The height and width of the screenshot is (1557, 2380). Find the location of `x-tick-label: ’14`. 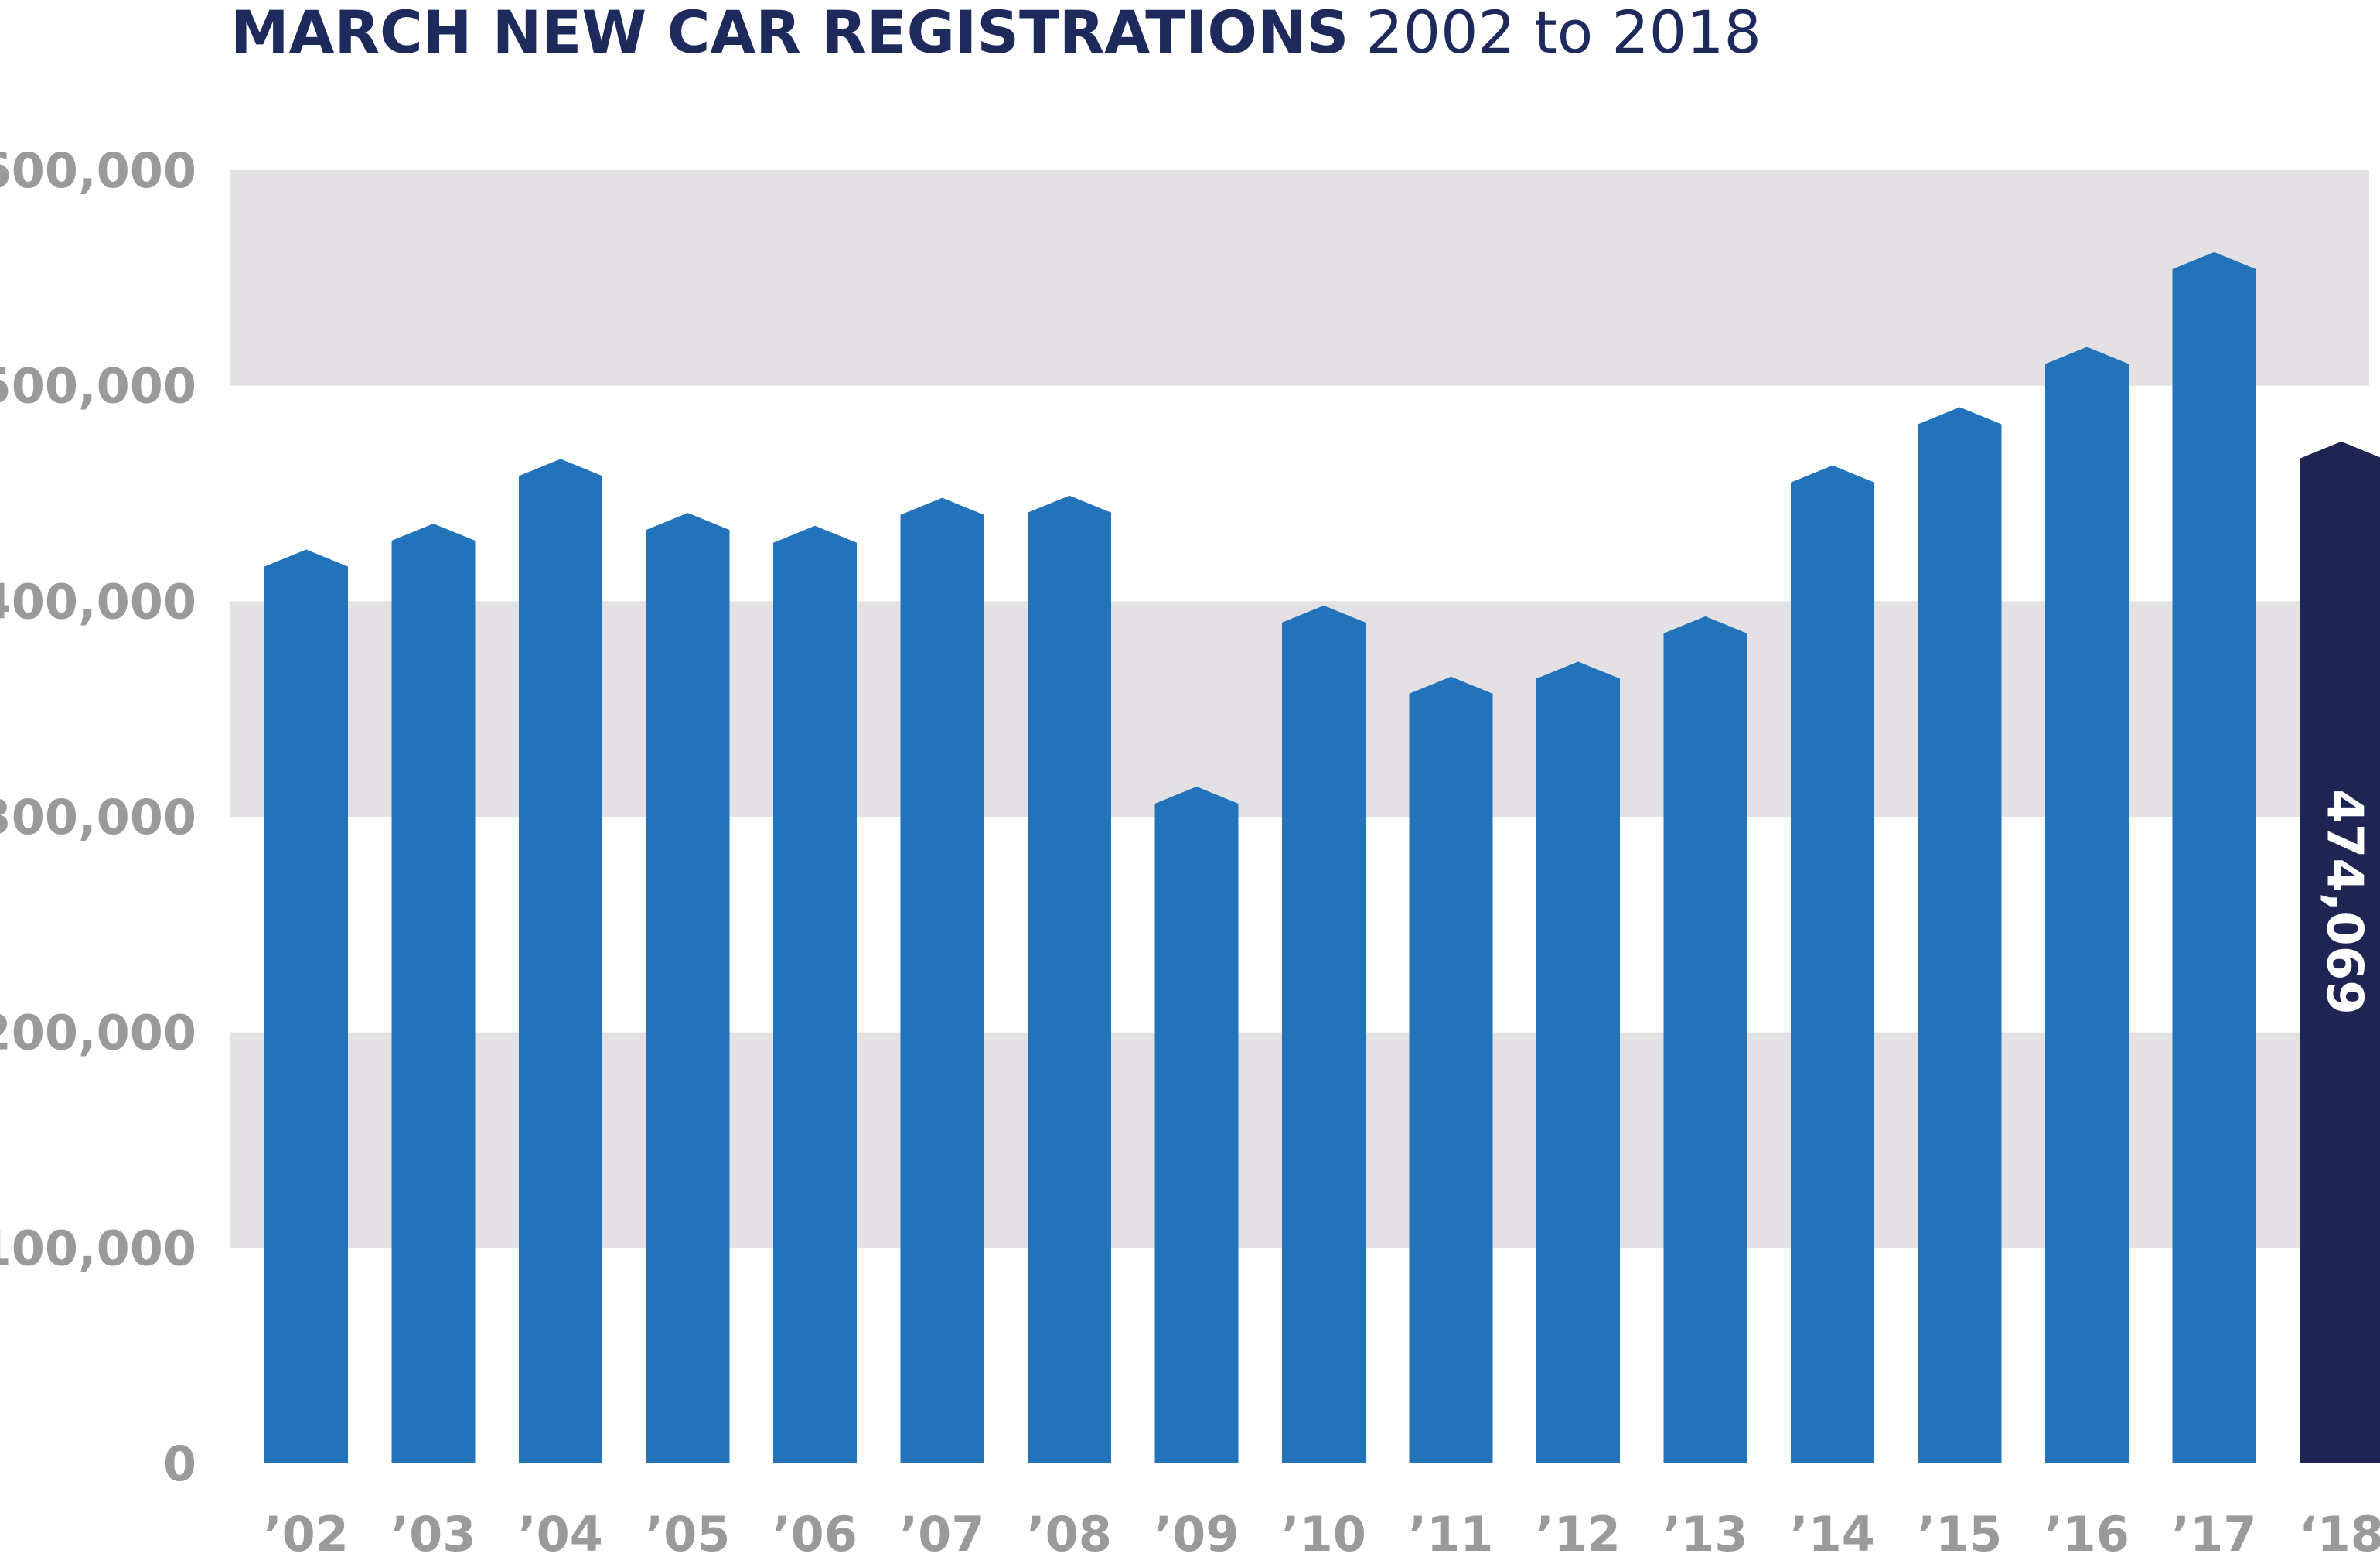

x-tick-label: ’14 is located at coordinates (1832, 1531).